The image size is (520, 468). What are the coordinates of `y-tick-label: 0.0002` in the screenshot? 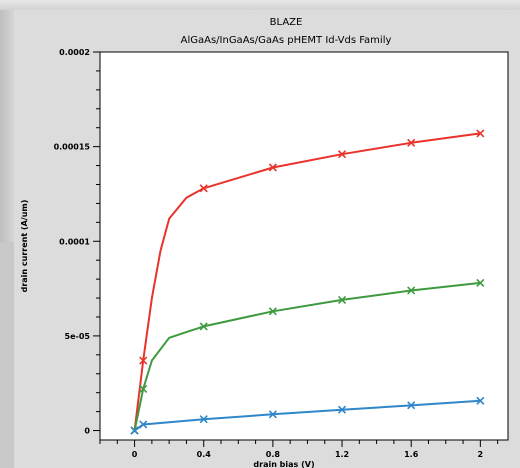 It's located at (74, 52).